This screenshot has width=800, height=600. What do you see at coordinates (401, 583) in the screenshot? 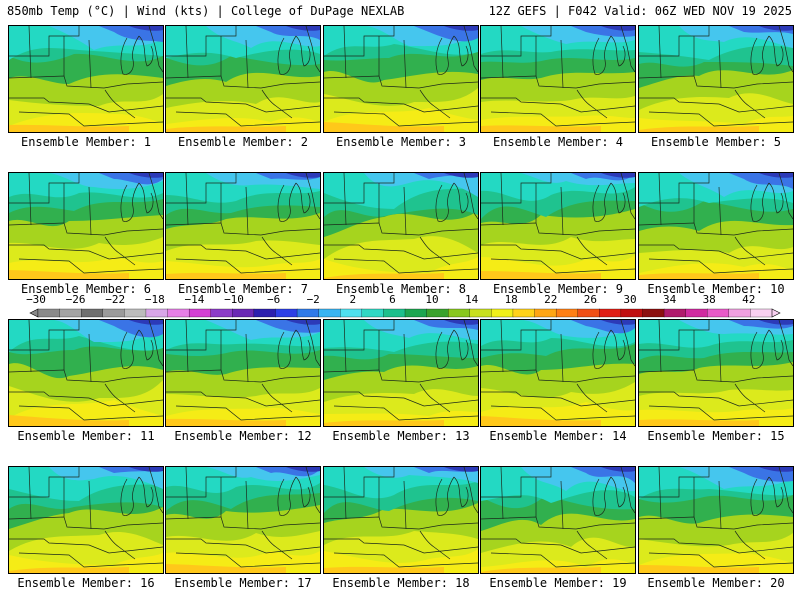
I see `ensemble-member-label: Ensemble Member: 18` at bounding box center [401, 583].